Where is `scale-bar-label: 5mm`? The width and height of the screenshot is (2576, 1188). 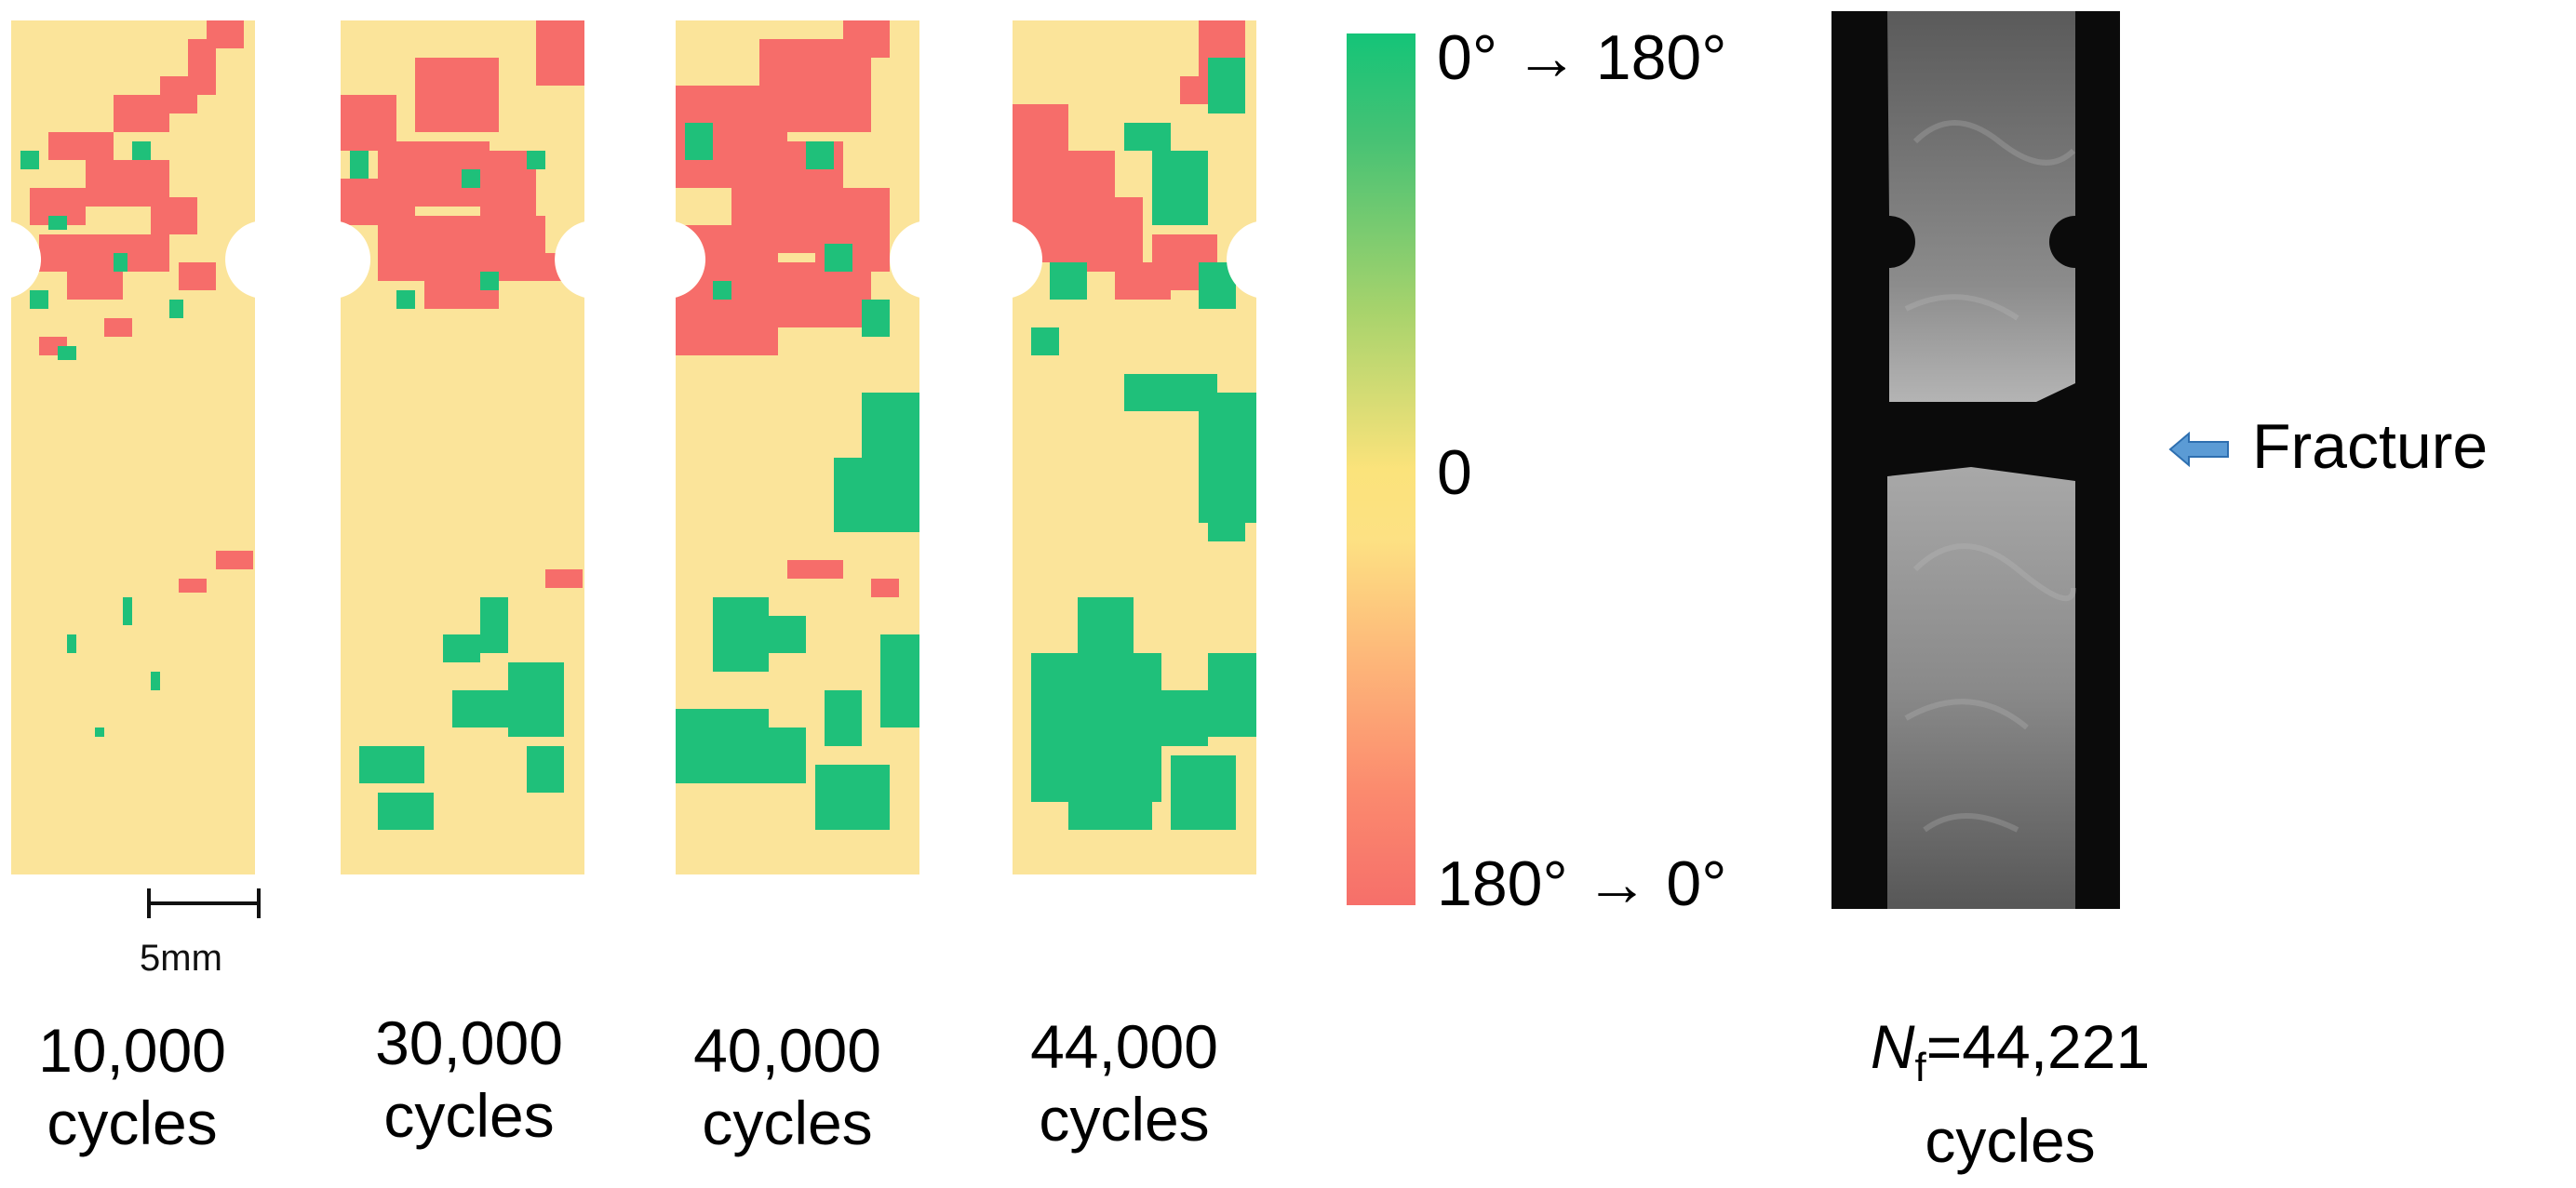
scale-bar-label: 5mm is located at coordinates (181, 958).